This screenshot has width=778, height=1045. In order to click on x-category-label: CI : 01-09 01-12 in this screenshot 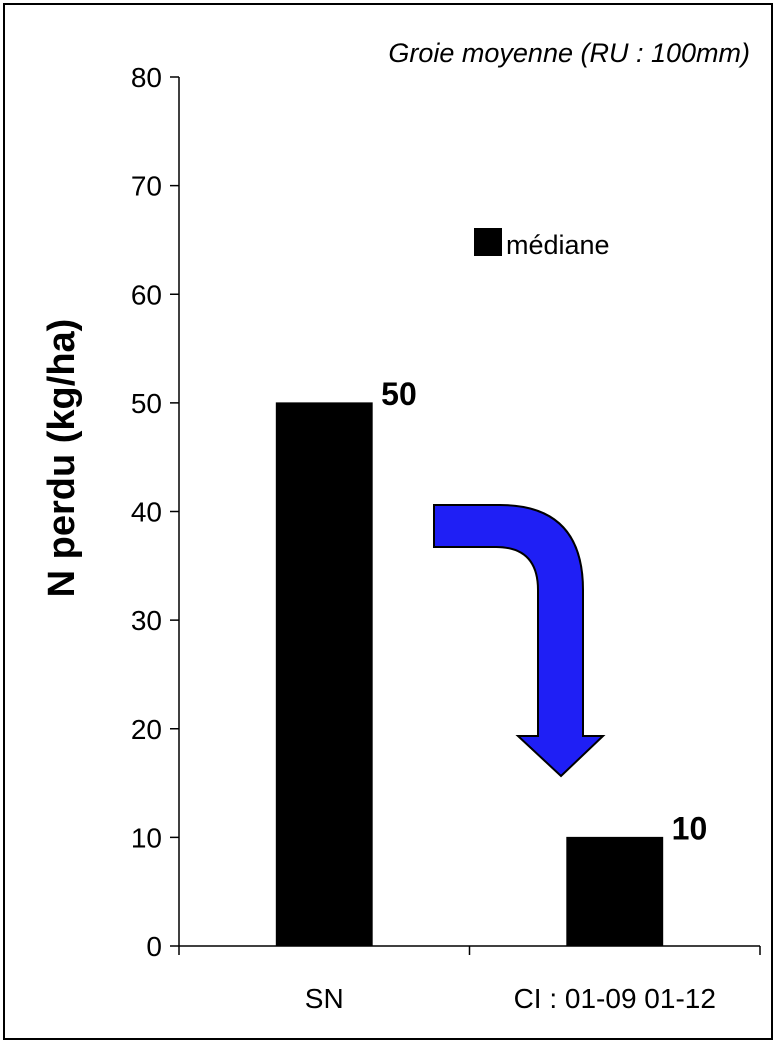, I will do `click(615, 998)`.